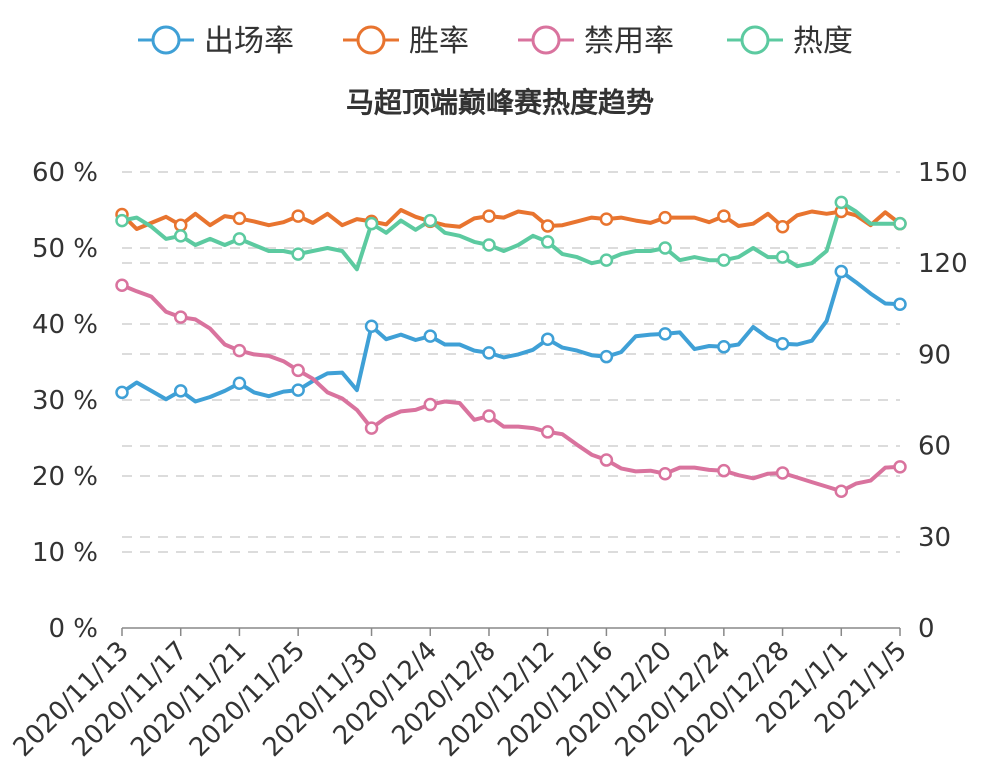 The height and width of the screenshot is (779, 1000). Describe the element at coordinates (934, 447) in the screenshot. I see `y-right-tick-label: 60` at that location.